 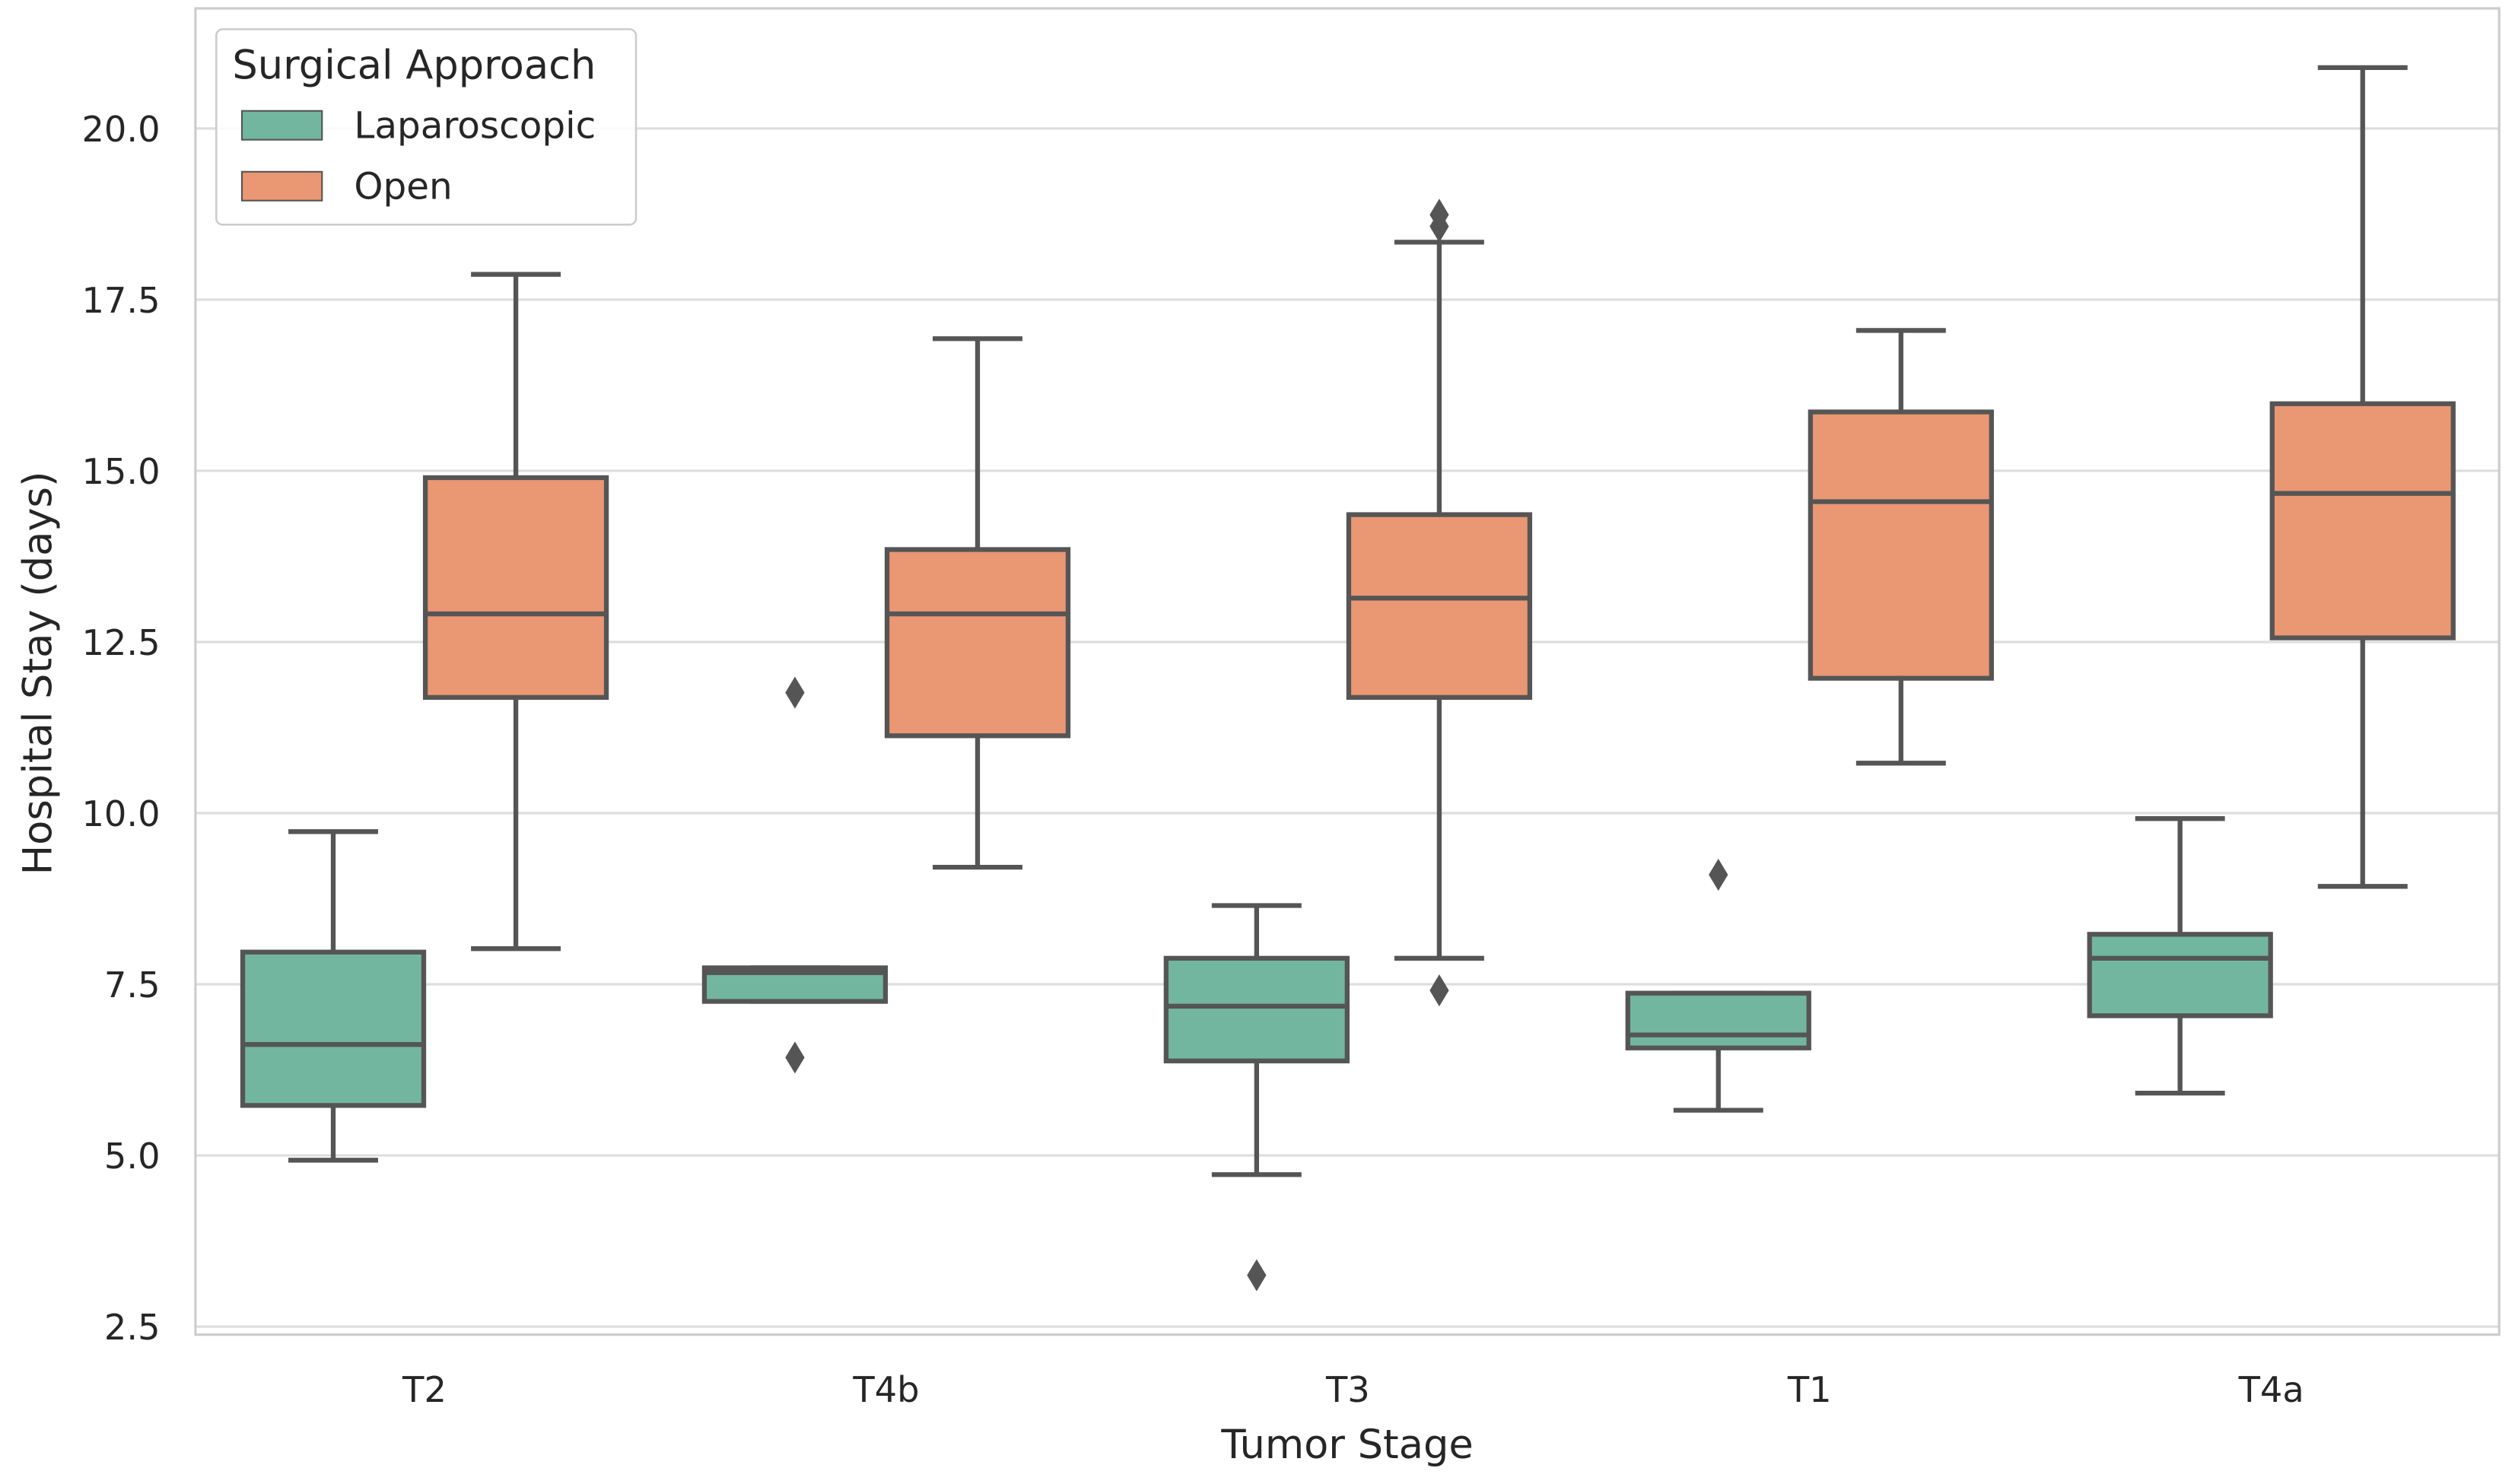 I want to click on legend-title: Surgical Approach, so click(x=414, y=66).